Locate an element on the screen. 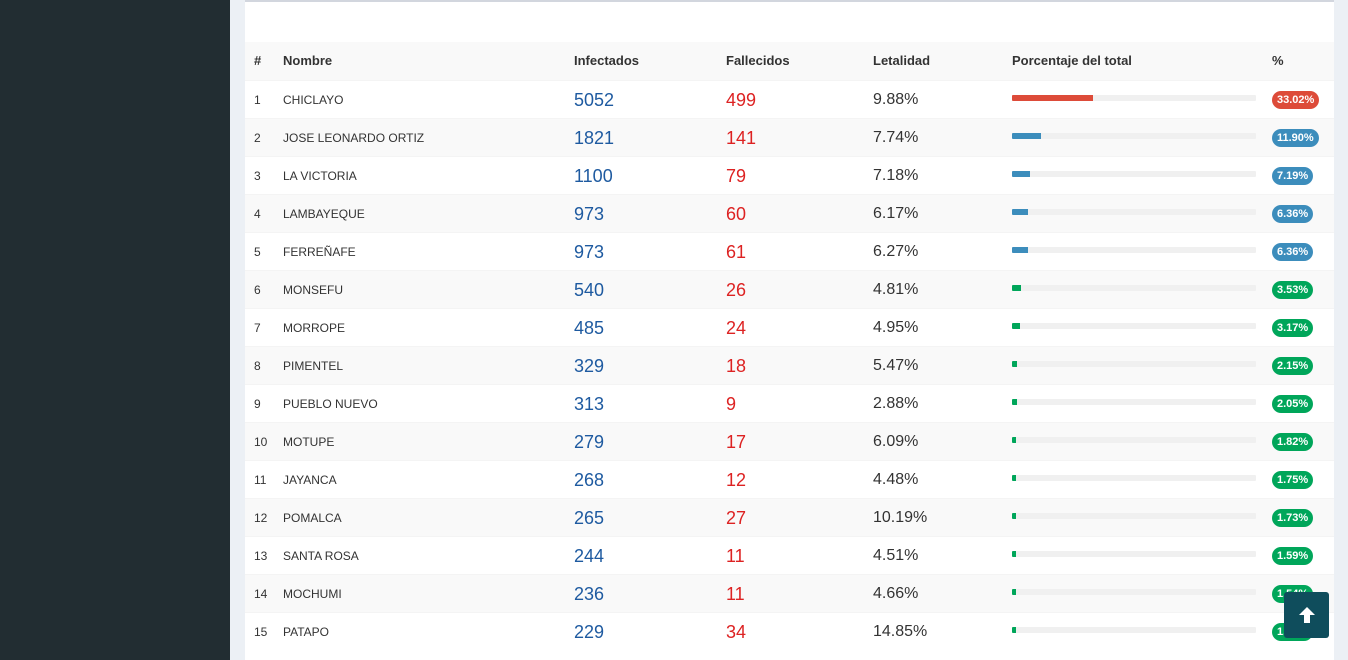  table-row: 13 SANTA ROSA 244 11 4.51% 1.59% is located at coordinates (789, 555).